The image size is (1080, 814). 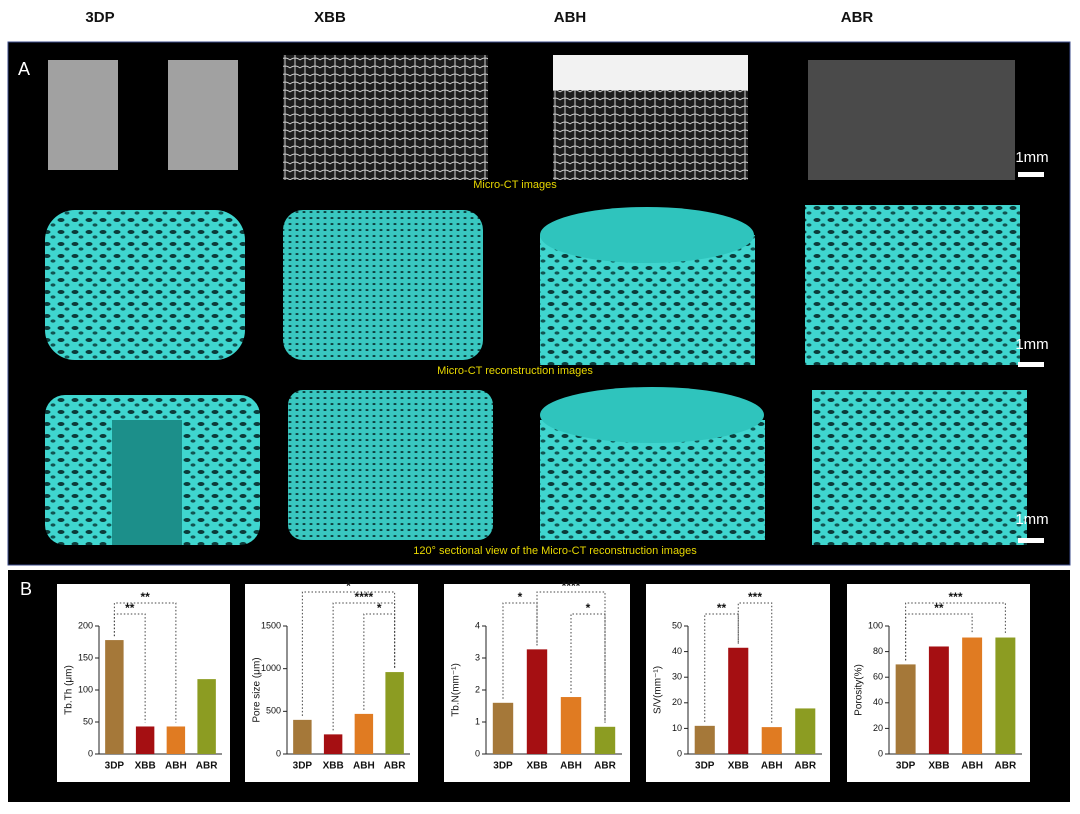 I want to click on reconstruction-top, so click(x=647, y=235).